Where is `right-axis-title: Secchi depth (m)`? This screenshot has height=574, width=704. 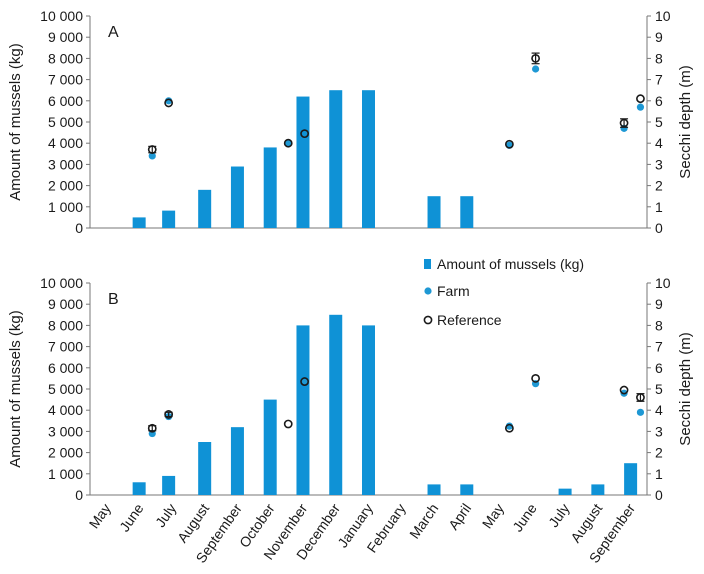
right-axis-title: Secchi depth (m) is located at coordinates (685, 388).